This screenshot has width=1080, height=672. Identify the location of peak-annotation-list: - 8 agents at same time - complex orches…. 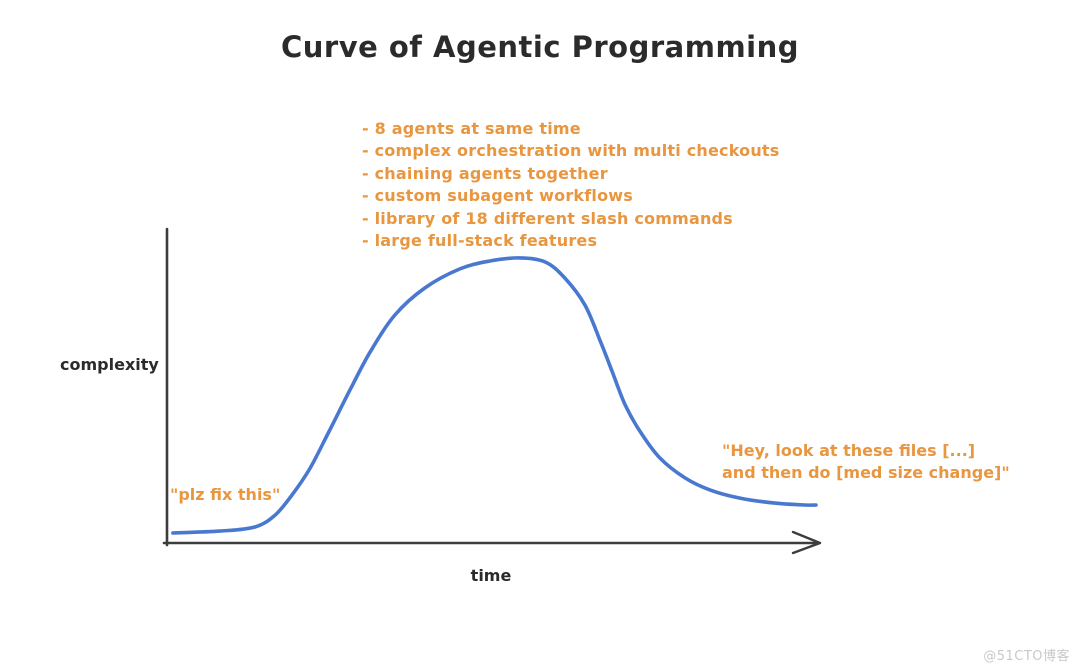
(571, 185).